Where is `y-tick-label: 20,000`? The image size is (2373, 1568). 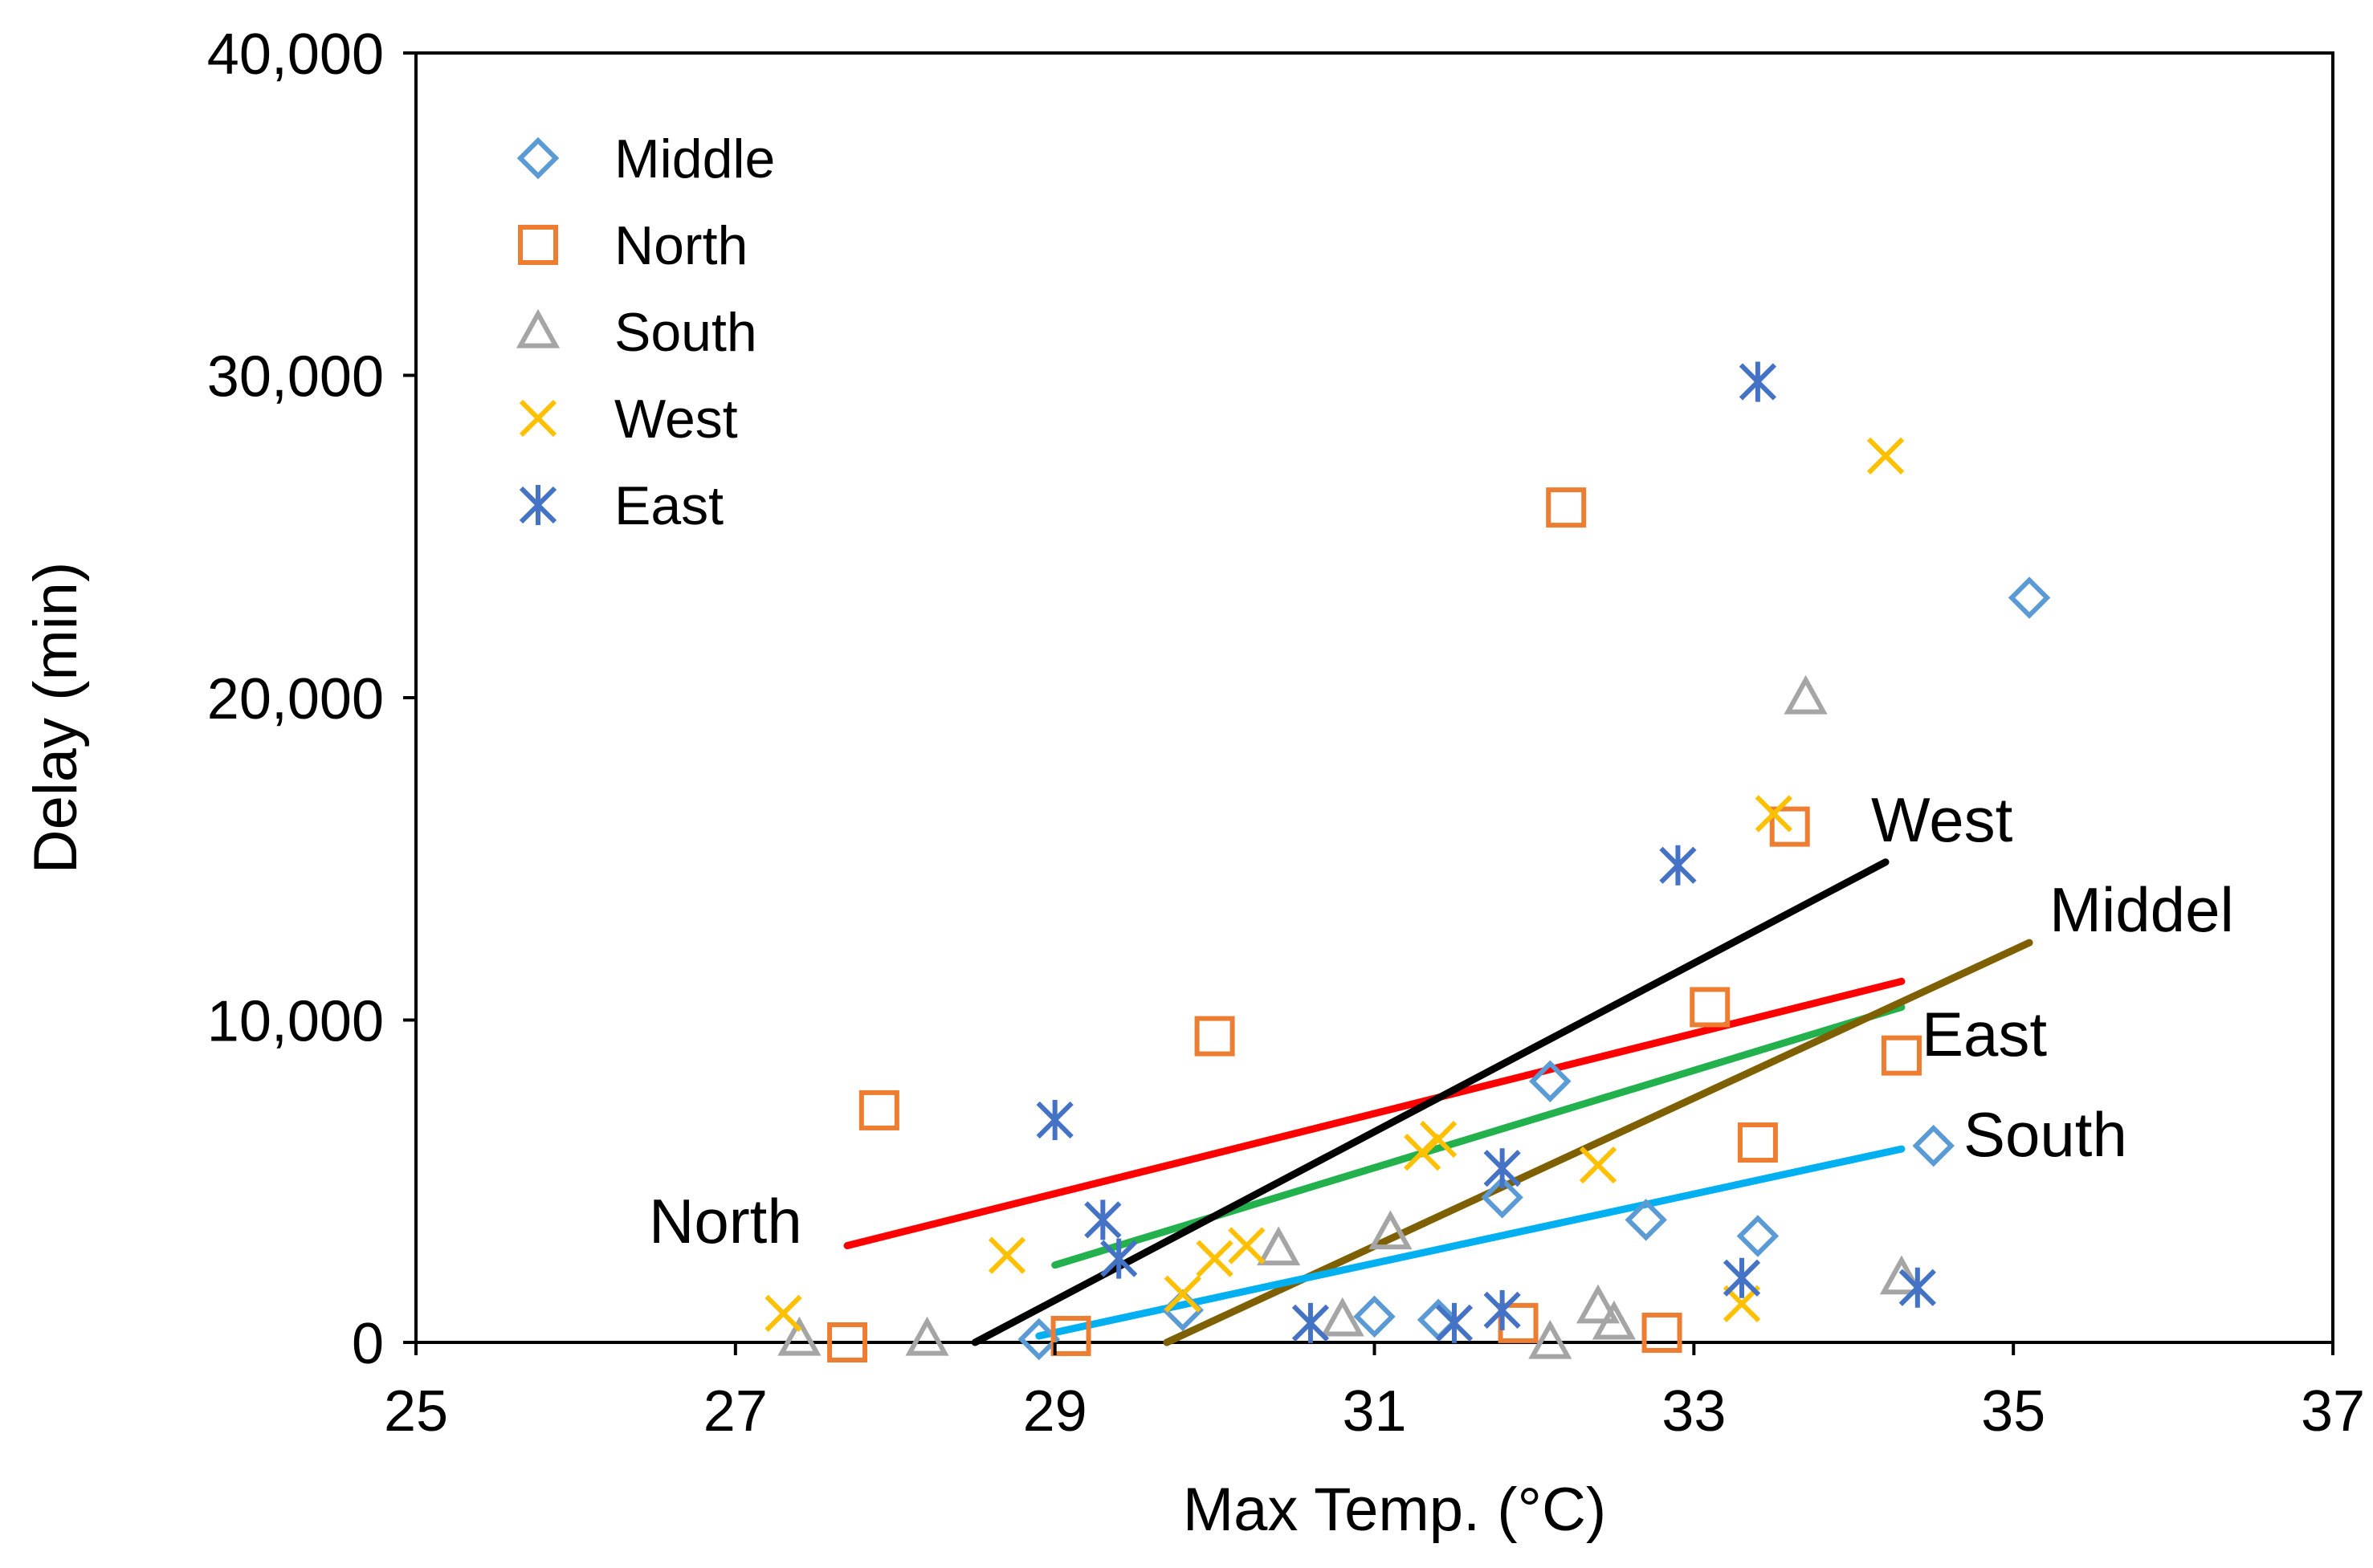 y-tick-label: 20,000 is located at coordinates (295, 699).